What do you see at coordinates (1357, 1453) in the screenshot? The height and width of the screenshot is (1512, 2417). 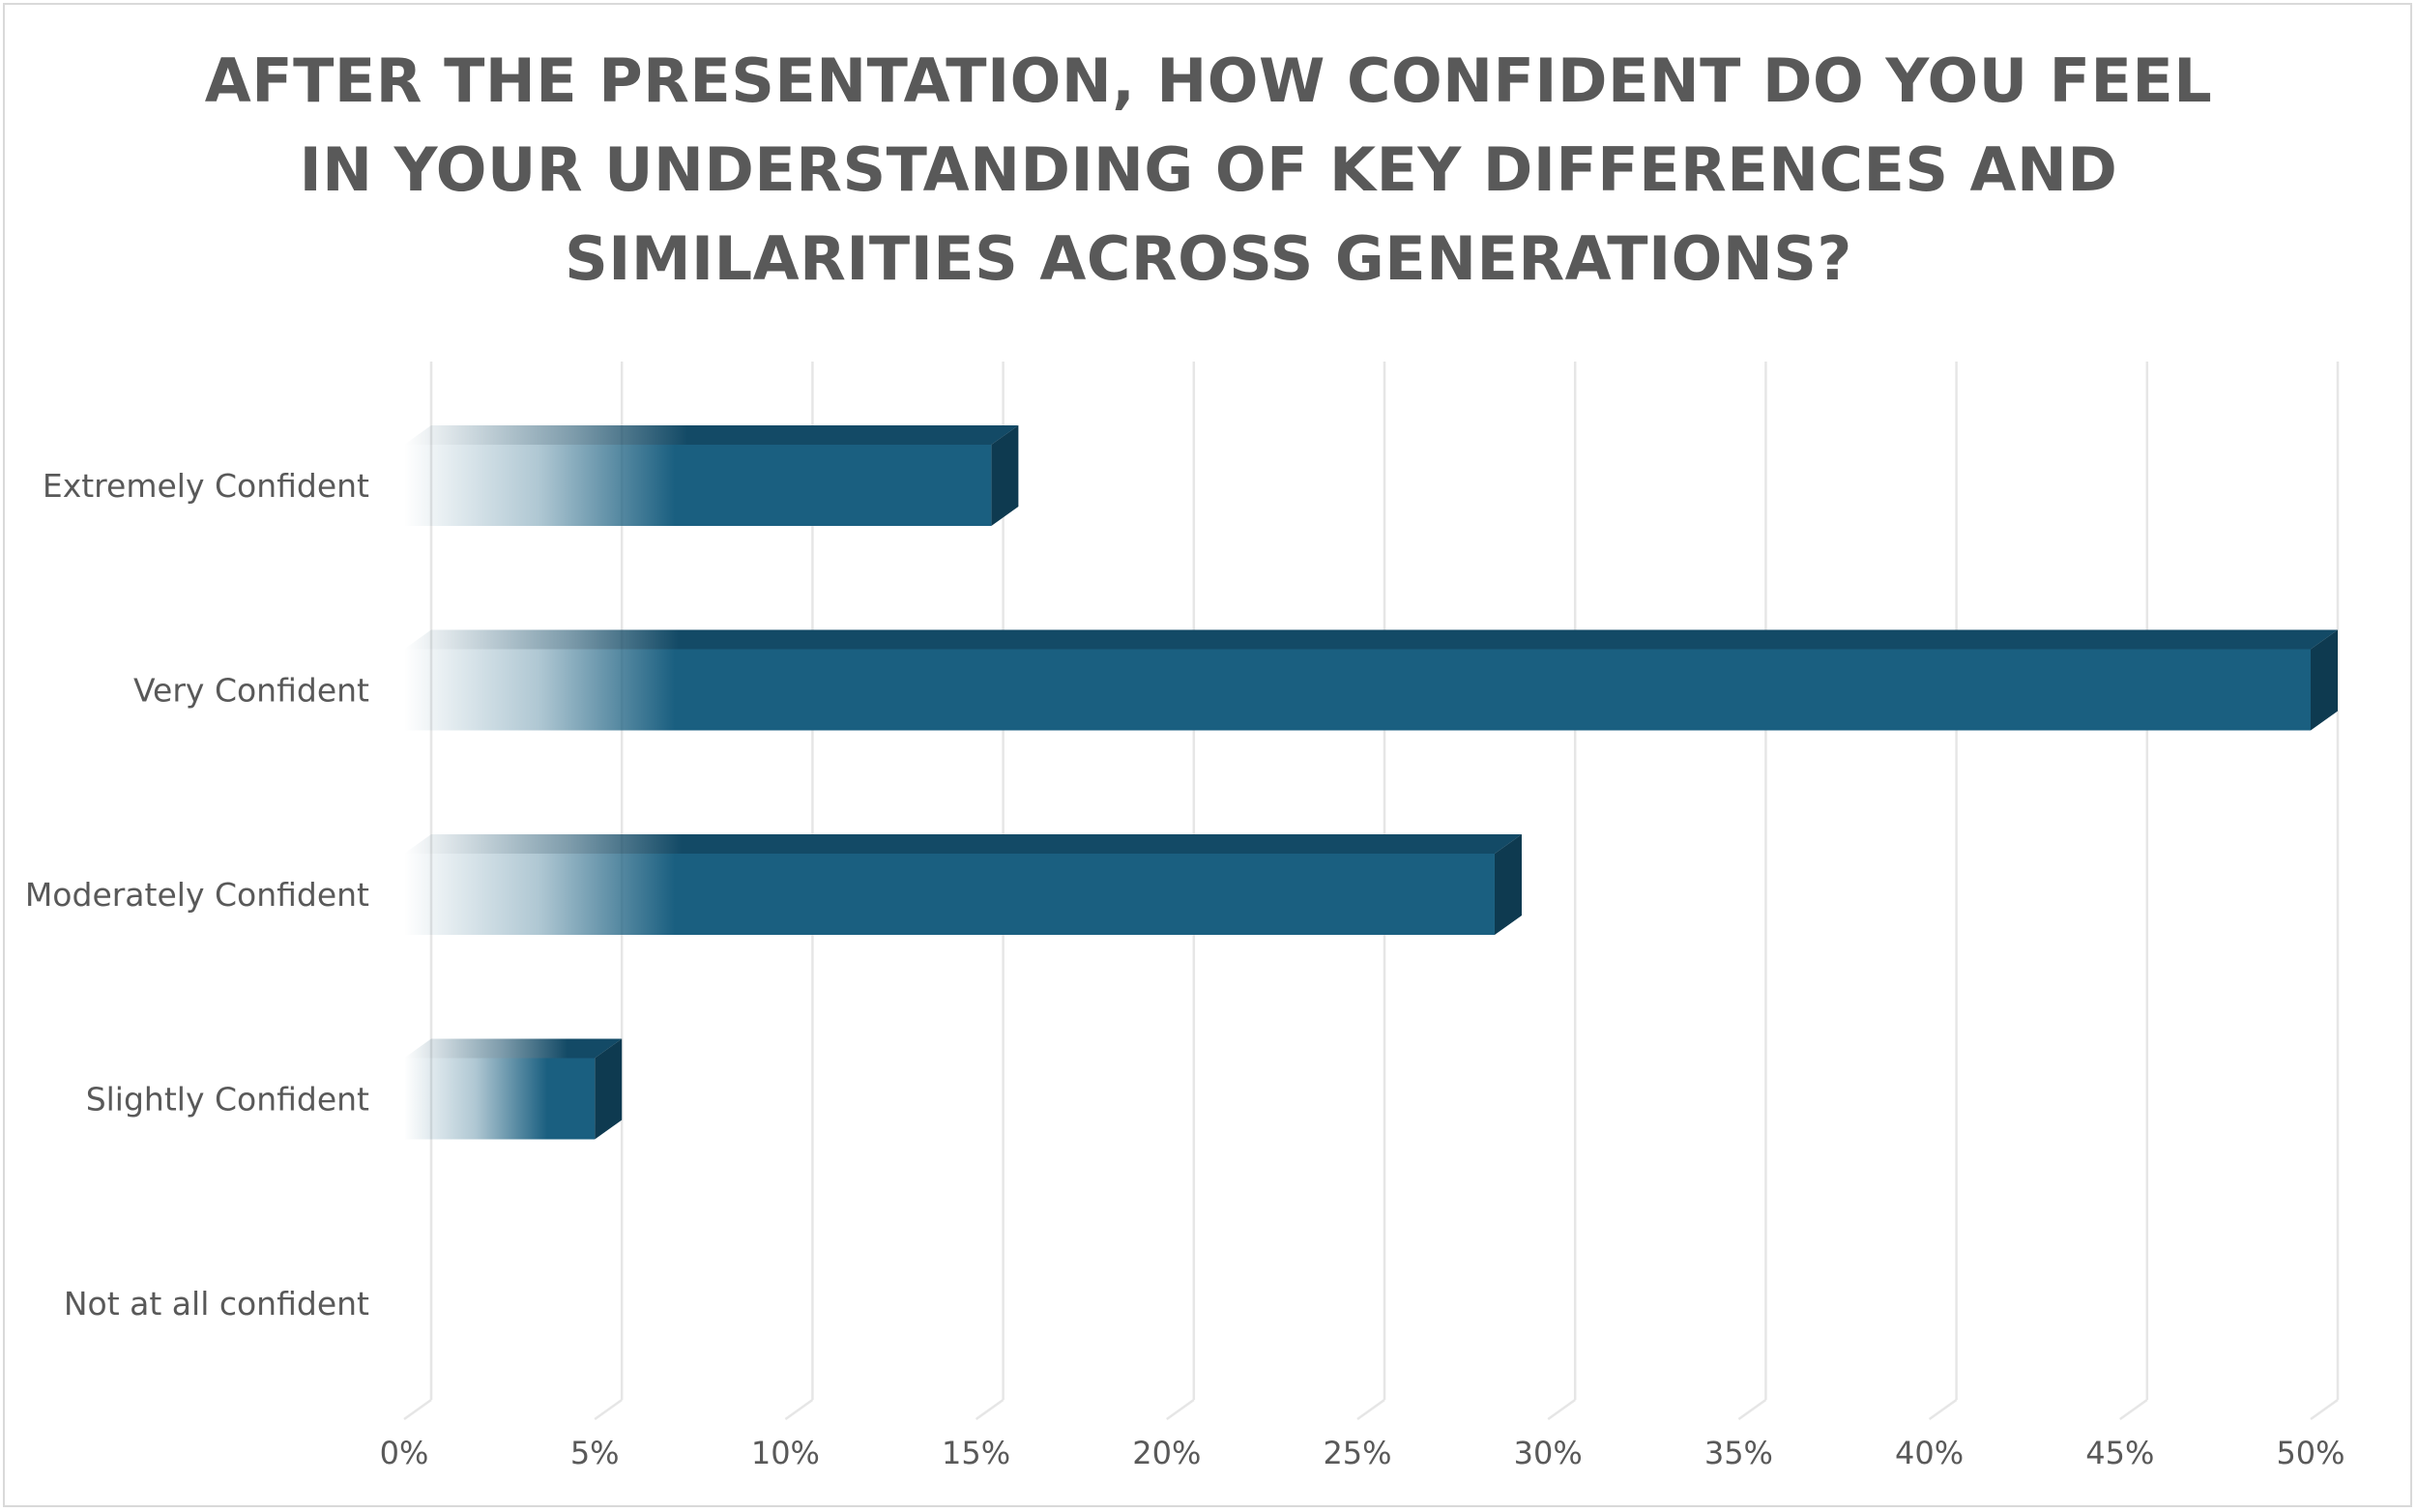 I see `x-tick-label: 25%` at bounding box center [1357, 1453].